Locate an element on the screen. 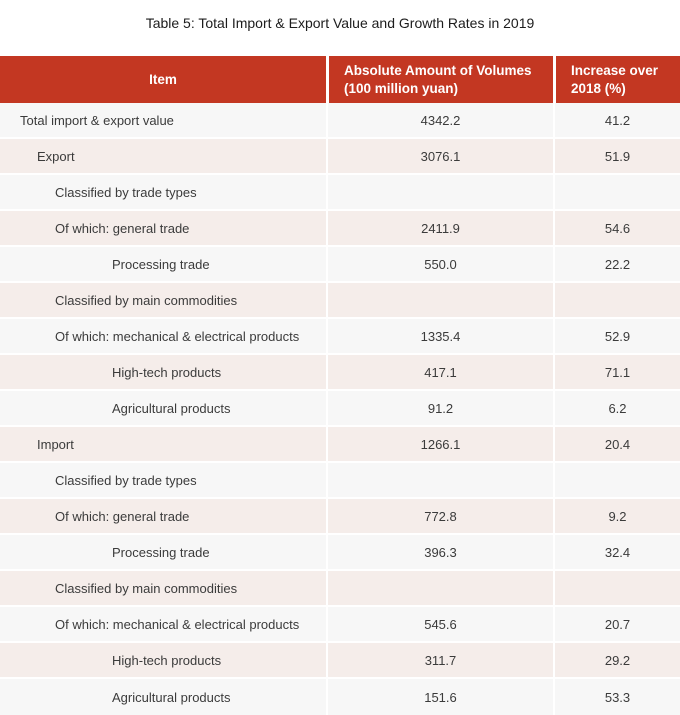 The width and height of the screenshot is (680, 715). table-row: Agricultural products 151.6 53.3 is located at coordinates (340, 697).